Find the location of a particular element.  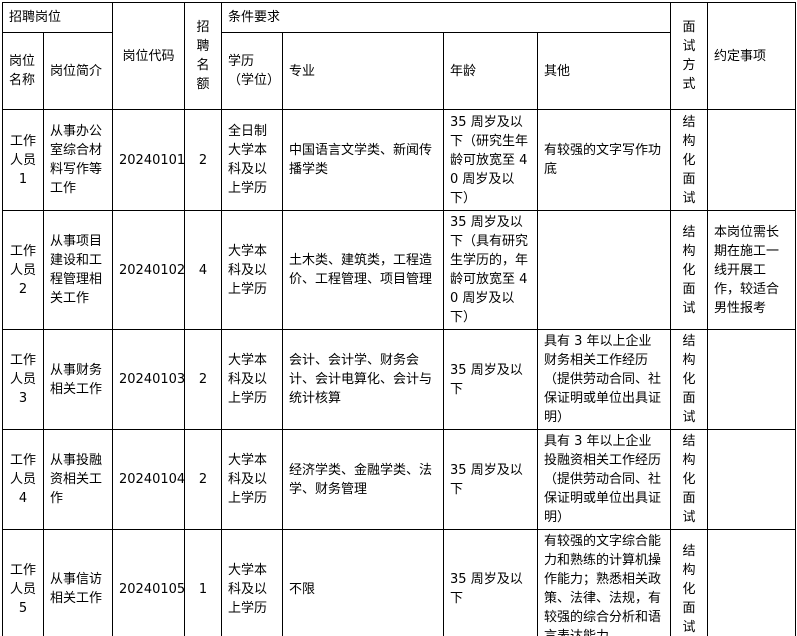

position-intro: 从事财务相关工作 is located at coordinates (78, 379).